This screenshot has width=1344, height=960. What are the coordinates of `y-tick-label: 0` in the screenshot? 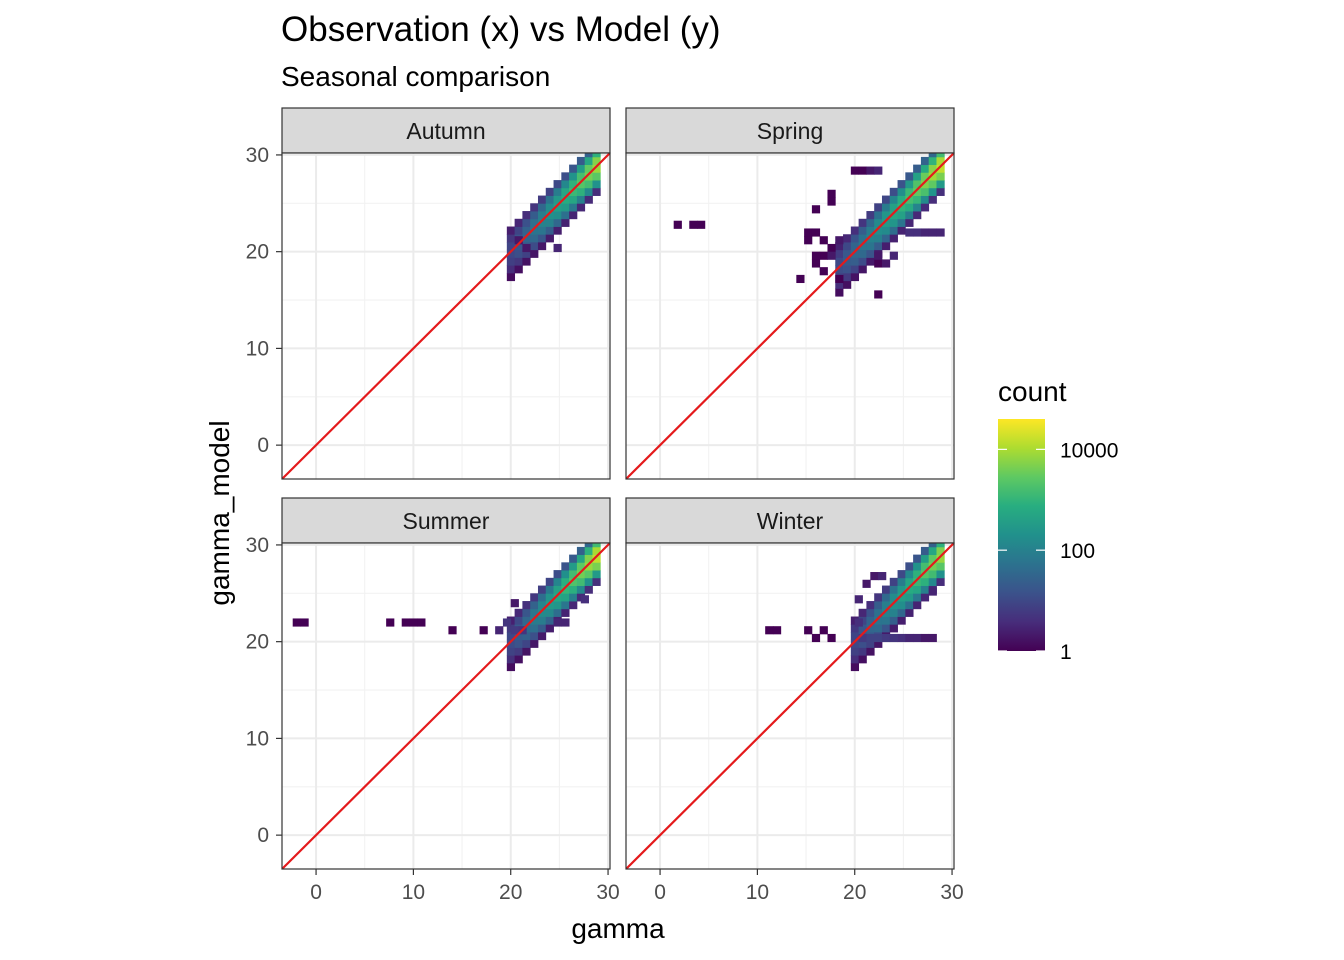 It's located at (263, 445).